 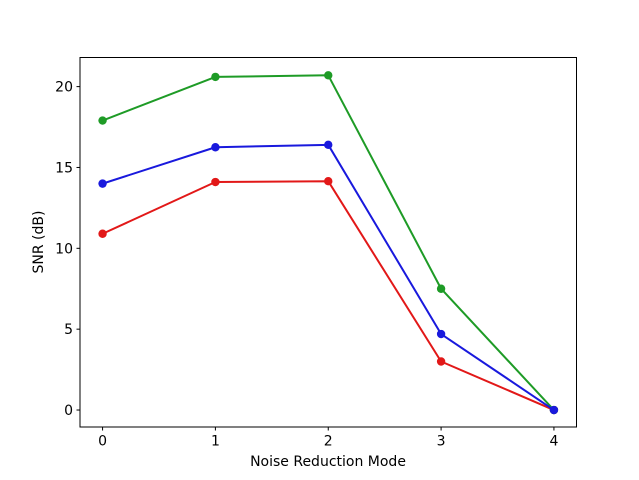 I want to click on x-axis-label: Noise Reduction Mode, so click(x=328, y=462).